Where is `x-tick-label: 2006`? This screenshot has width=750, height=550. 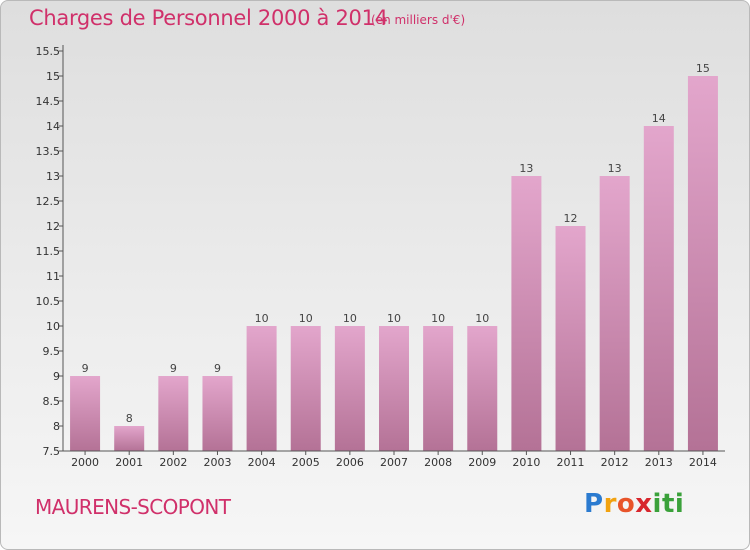 x-tick-label: 2006 is located at coordinates (350, 462).